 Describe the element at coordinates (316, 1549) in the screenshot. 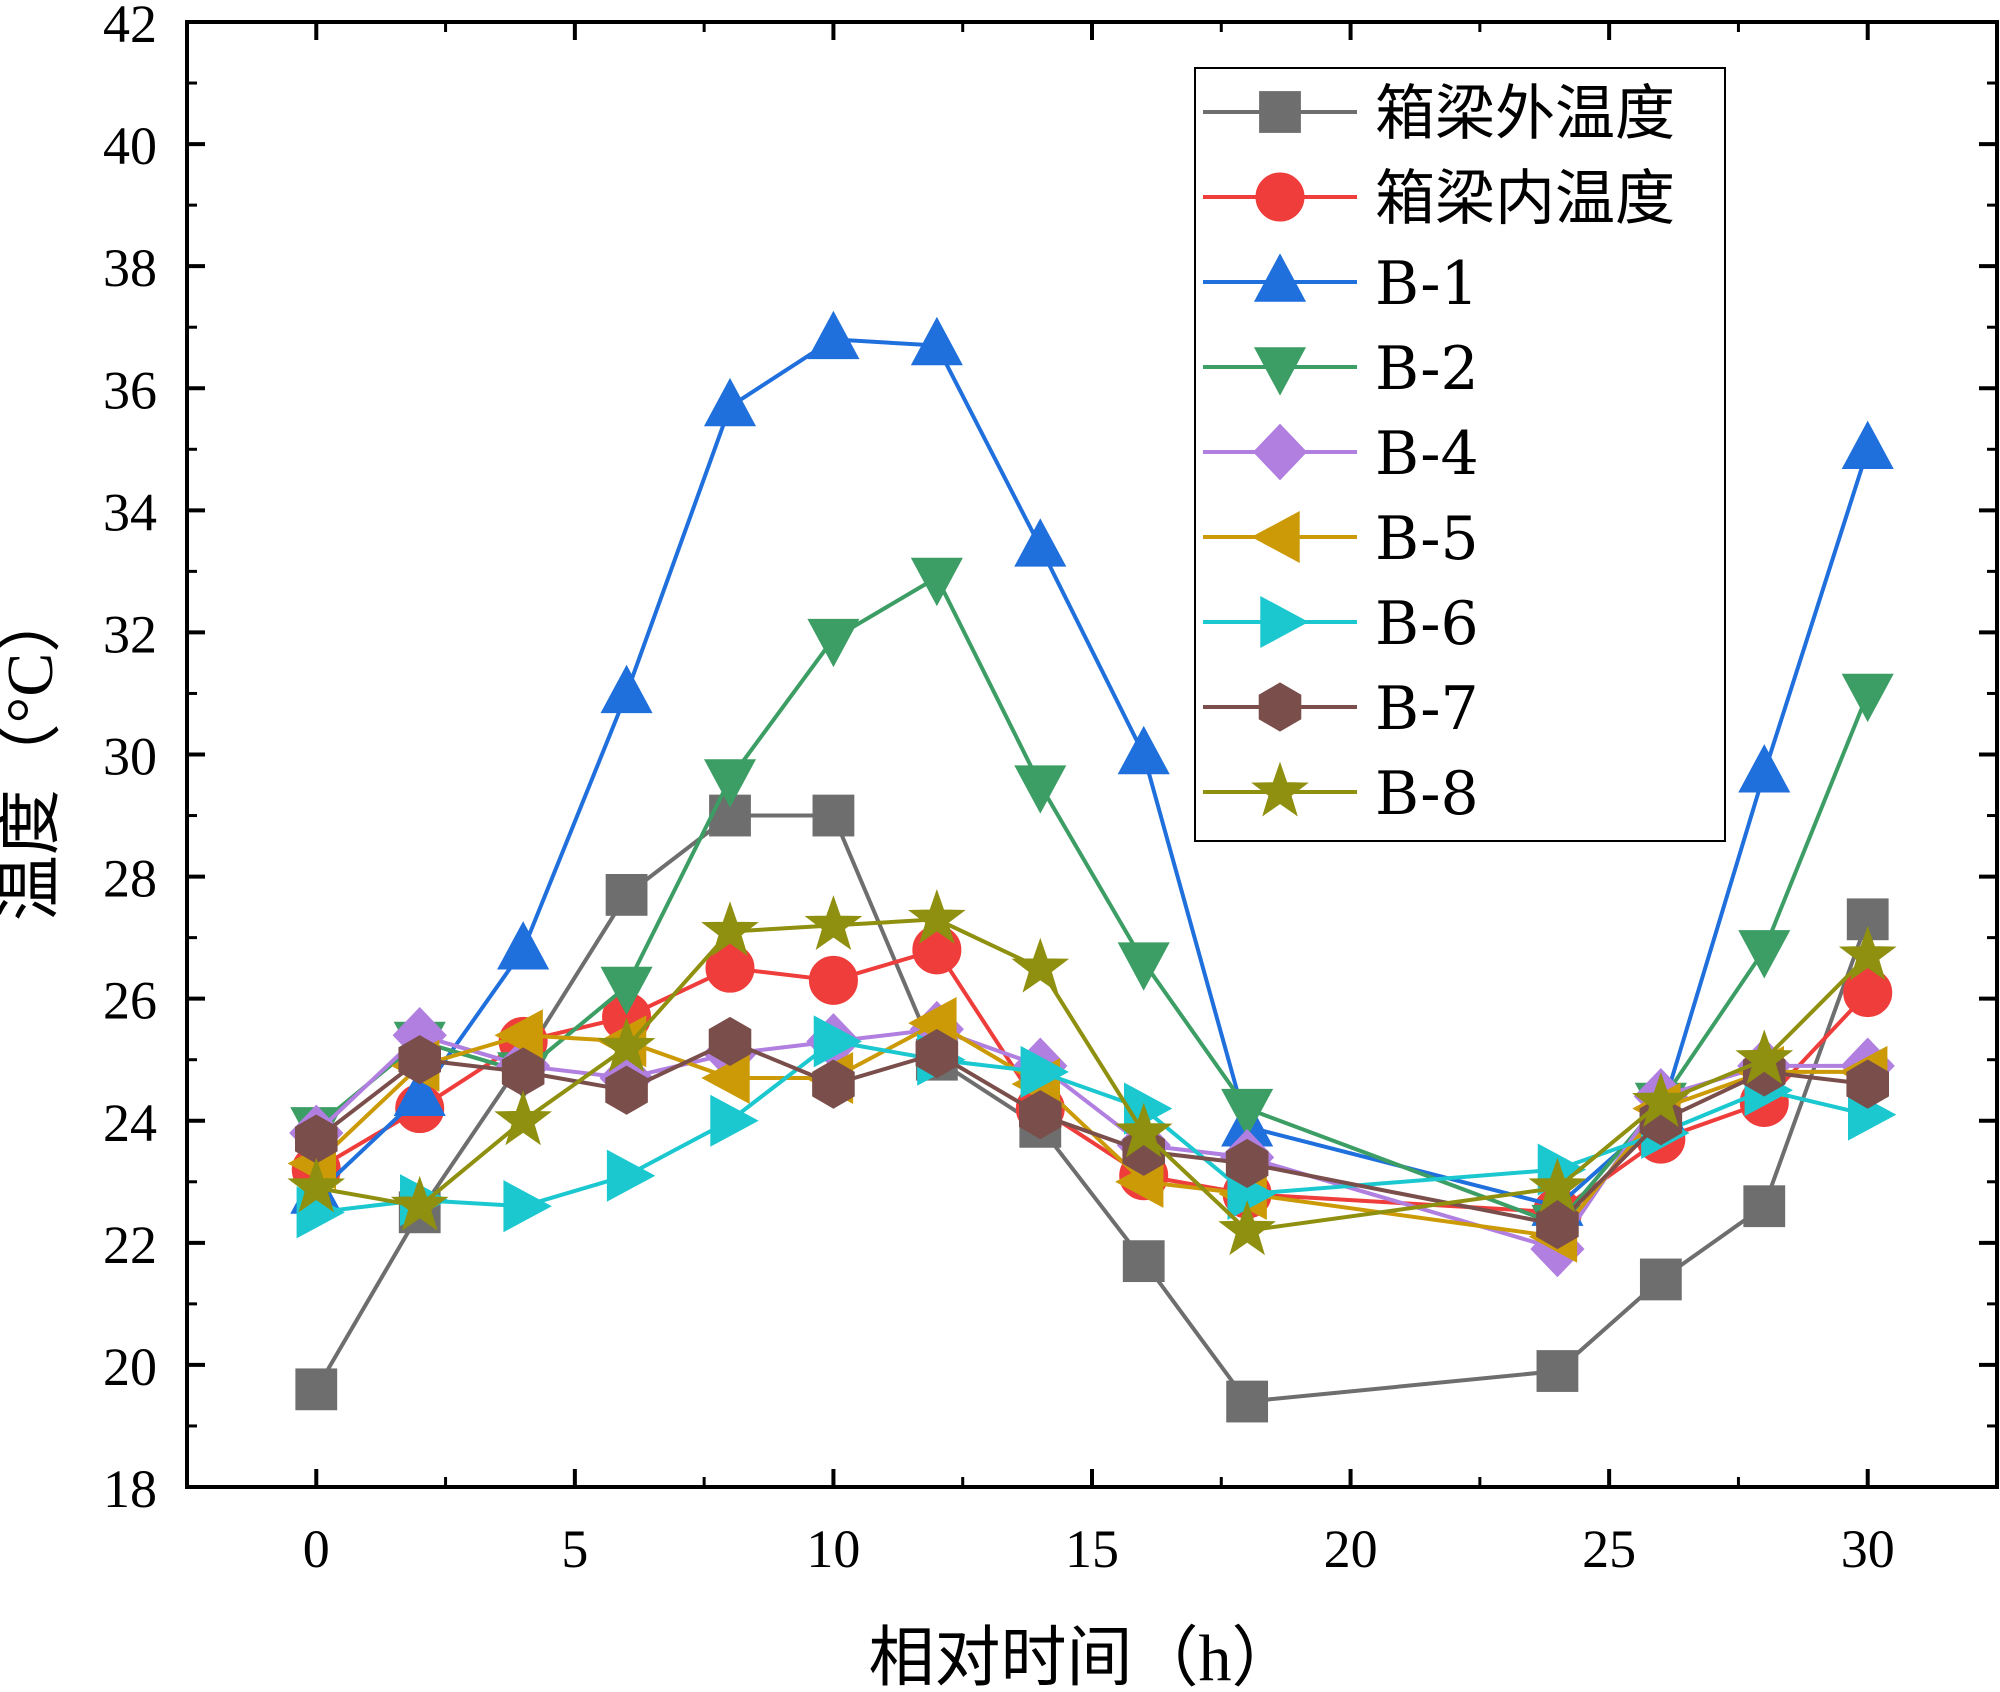

I see `x-tick-label: 0` at that location.